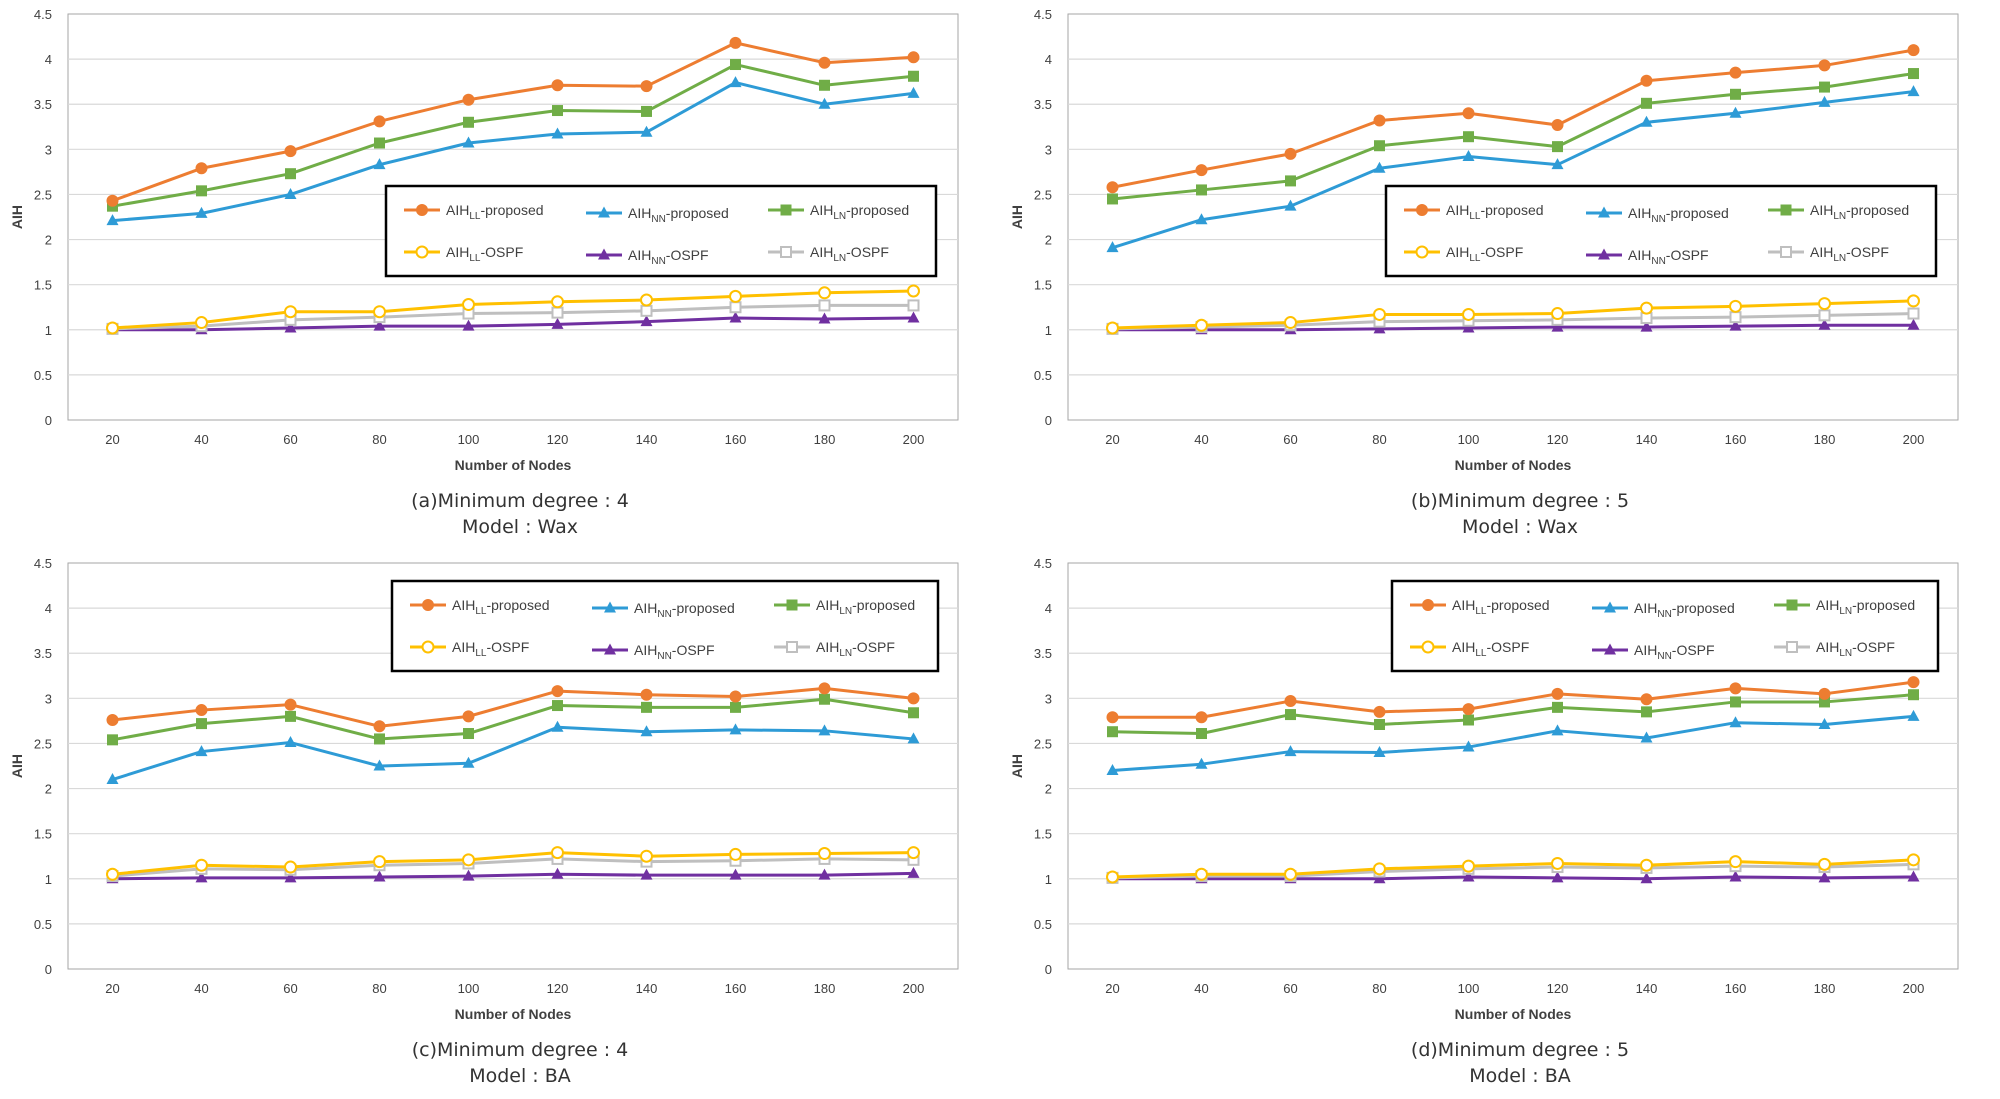 The image size is (2000, 1099). Describe the element at coordinates (1048, 240) in the screenshot. I see `chart-b-y-tick-label: 2` at that location.